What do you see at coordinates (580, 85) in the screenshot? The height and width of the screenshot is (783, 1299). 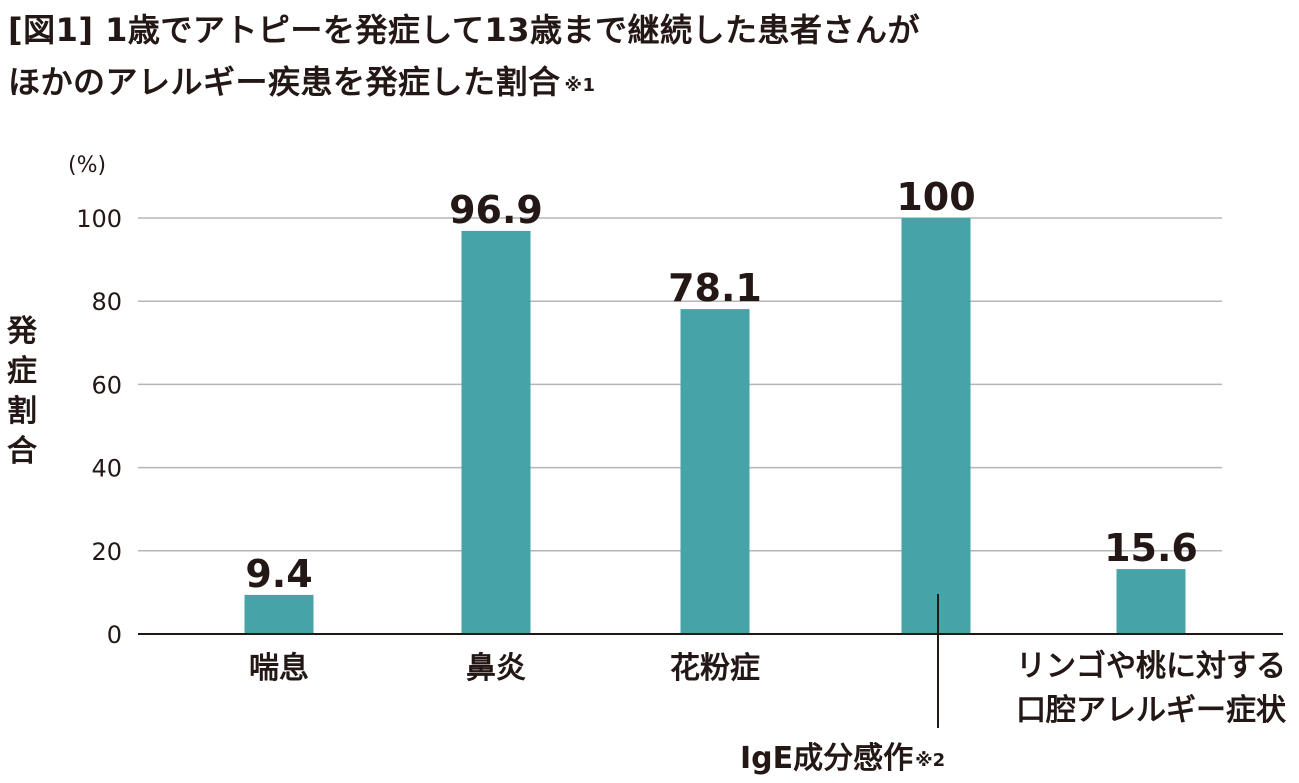 I see `title-footnote-mark: ※1` at bounding box center [580, 85].